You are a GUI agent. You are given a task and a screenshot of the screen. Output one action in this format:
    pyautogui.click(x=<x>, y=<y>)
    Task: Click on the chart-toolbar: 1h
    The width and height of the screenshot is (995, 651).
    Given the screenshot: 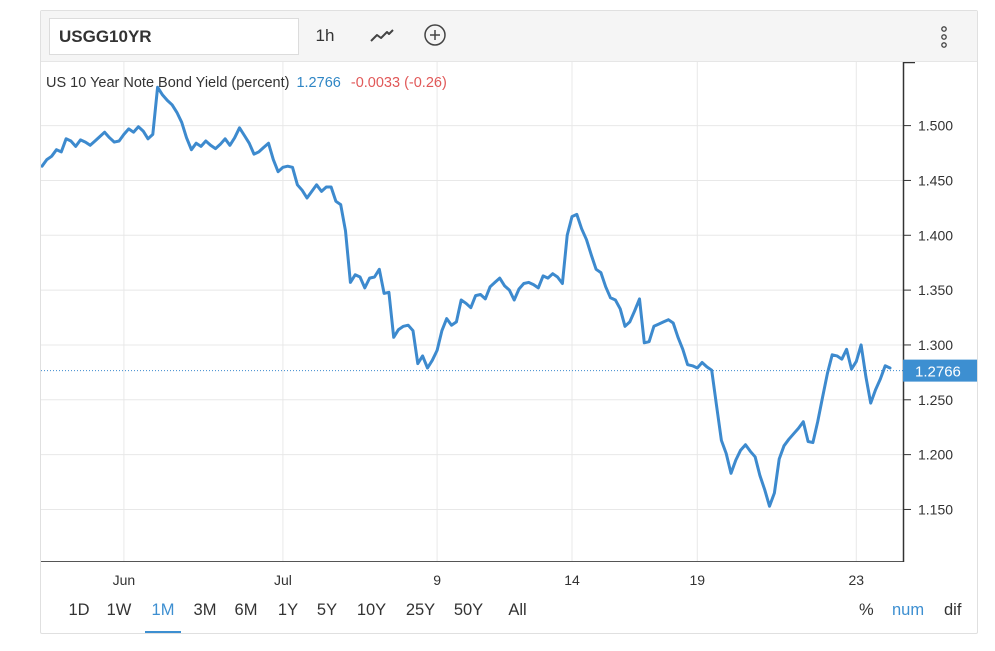 What is the action you would take?
    pyautogui.click(x=509, y=36)
    